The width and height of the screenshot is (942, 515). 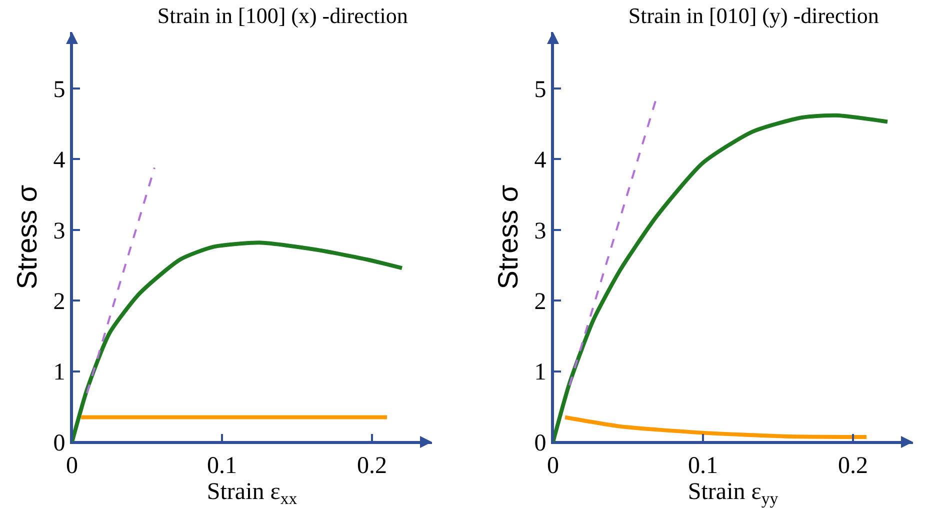 What do you see at coordinates (753, 15) in the screenshot?
I see `chart-title: Strain in [010] (y) -direction` at bounding box center [753, 15].